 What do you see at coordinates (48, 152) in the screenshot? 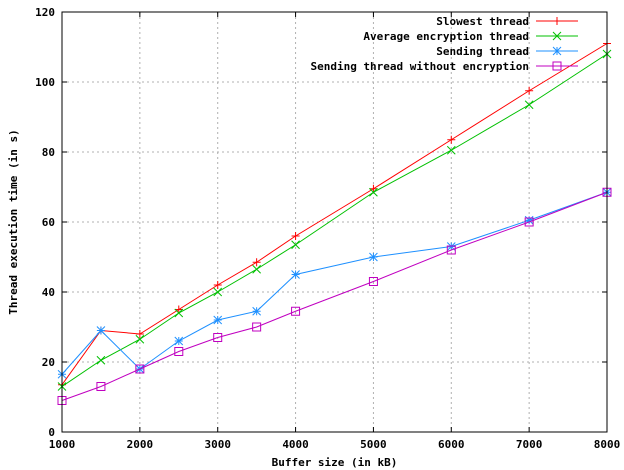
I see `y-tick-label: 80` at bounding box center [48, 152].